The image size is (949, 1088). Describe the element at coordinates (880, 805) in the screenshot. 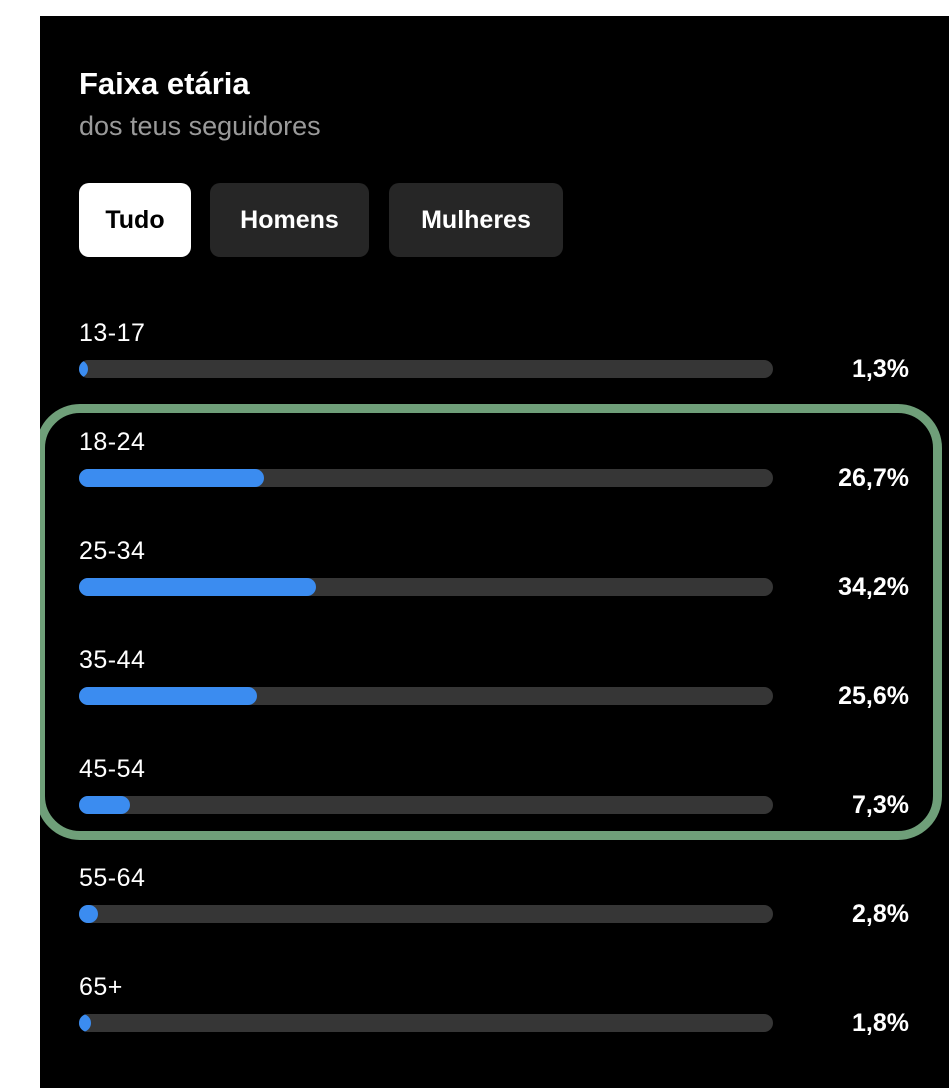

I see `percentage-value: 7,3%` at that location.